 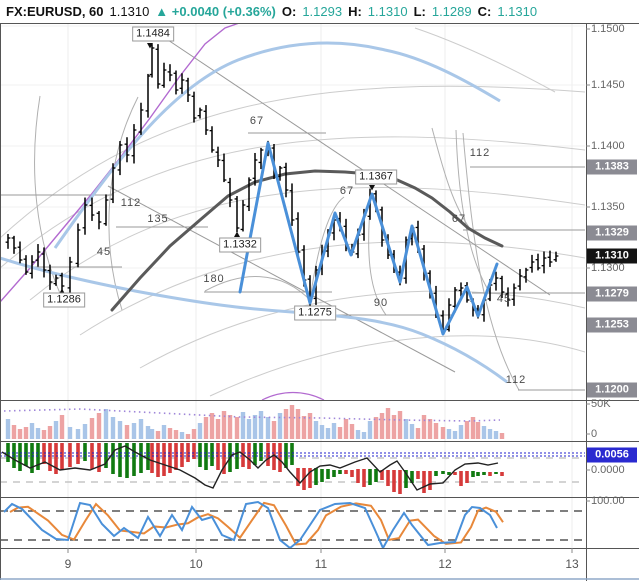 What do you see at coordinates (237, 234) in the screenshot?
I see `swing-marker` at bounding box center [237, 234].